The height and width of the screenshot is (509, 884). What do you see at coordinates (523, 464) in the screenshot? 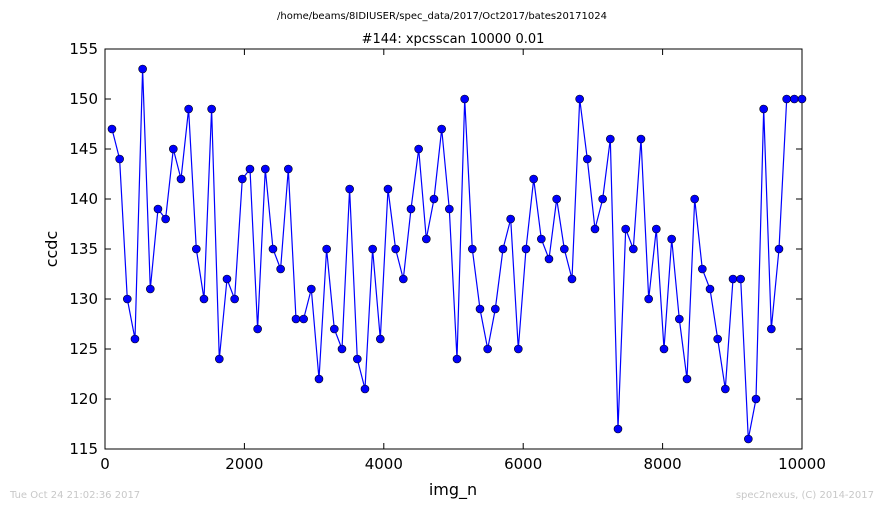
I see `x-tick-label: 6000` at bounding box center [523, 464].